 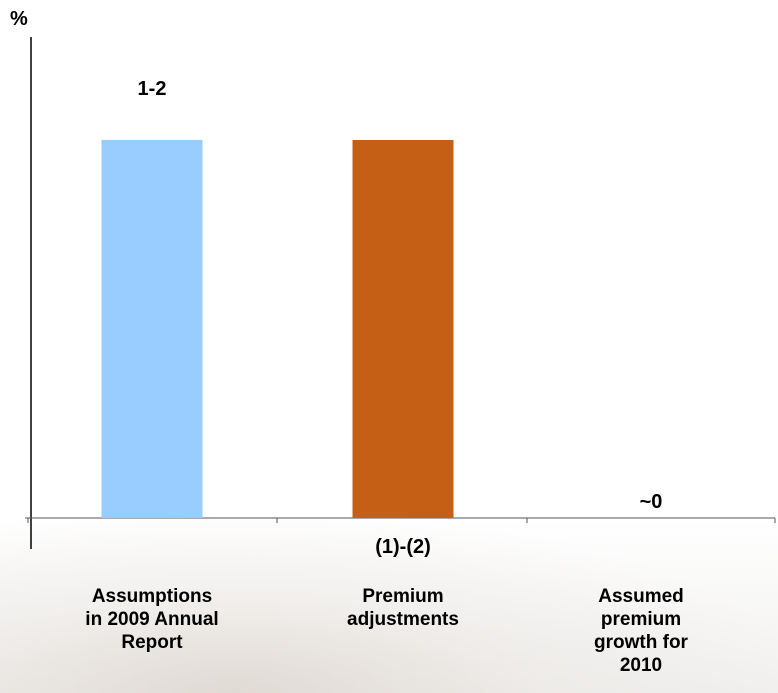 What do you see at coordinates (19, 19) in the screenshot?
I see `y-axis-unit-label: %` at bounding box center [19, 19].